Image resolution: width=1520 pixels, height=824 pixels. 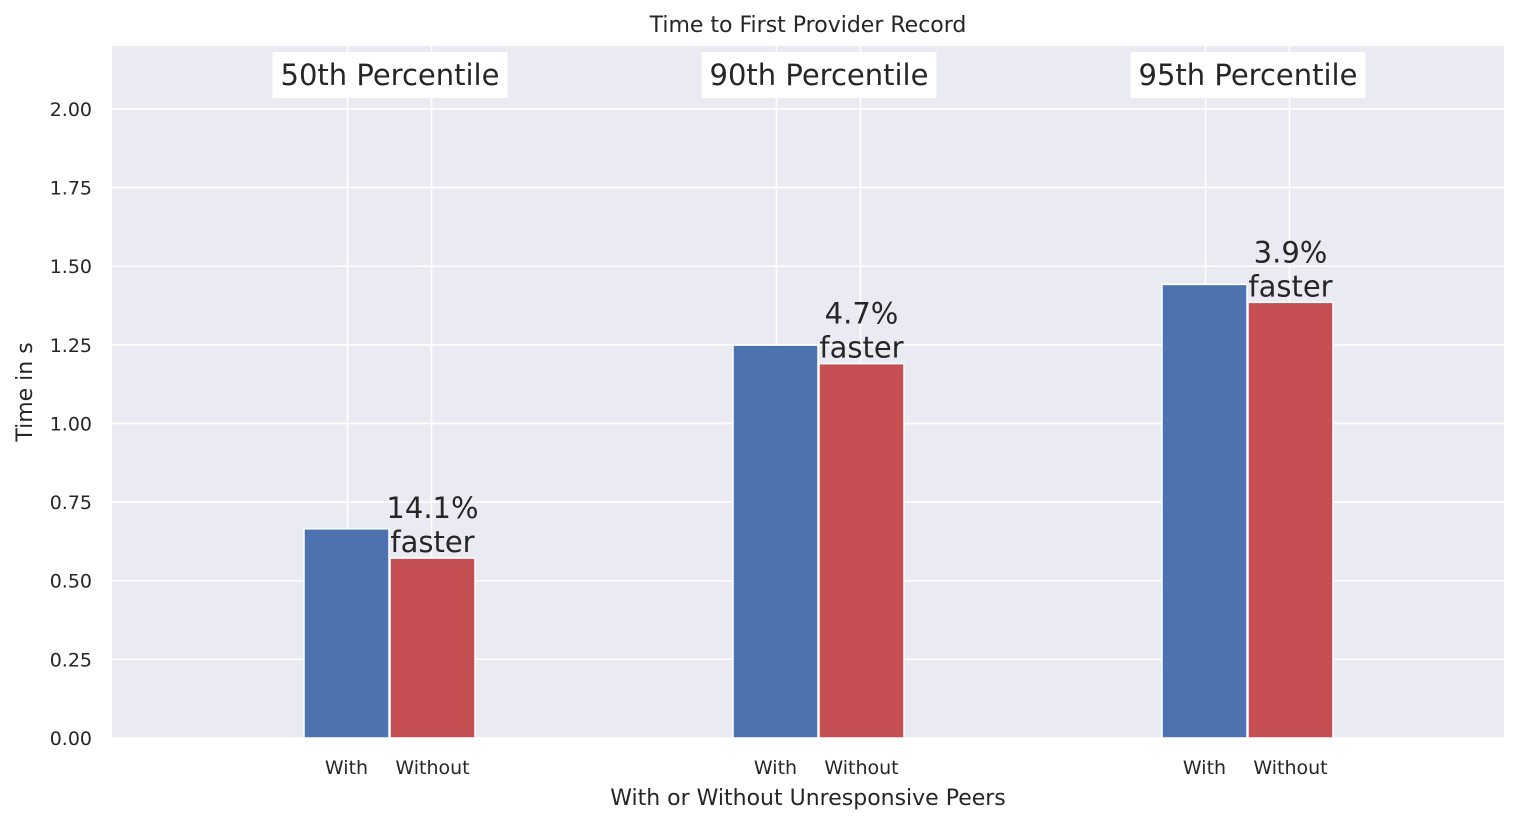 I want to click on x-axis-title: With or Without Unresponsive Peers, so click(x=808, y=798).